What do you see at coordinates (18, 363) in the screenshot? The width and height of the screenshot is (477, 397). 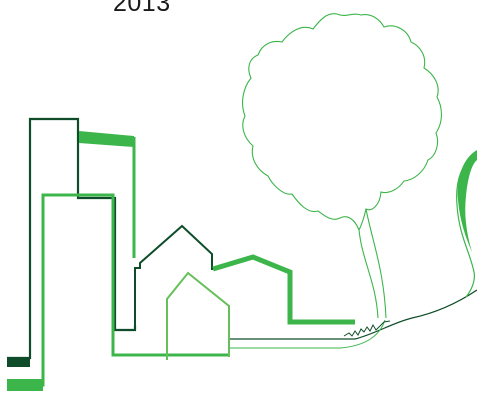 I see `tall-building-base-icon` at bounding box center [18, 363].